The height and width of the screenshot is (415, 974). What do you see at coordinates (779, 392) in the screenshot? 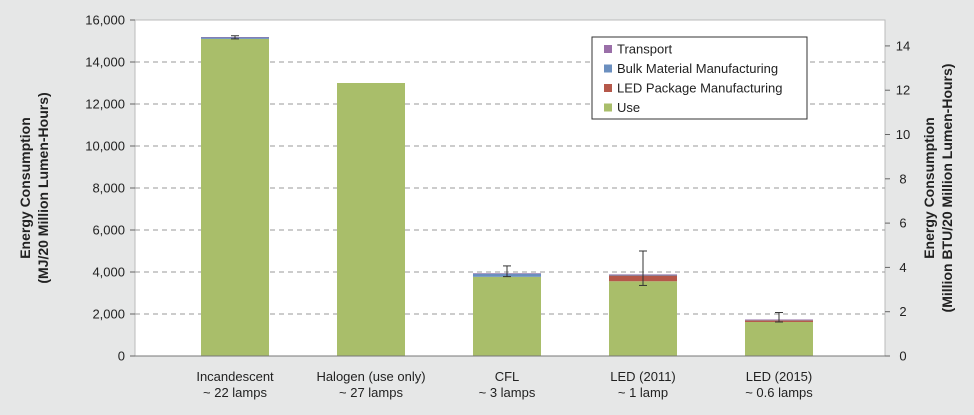
I see `x-tick-label: ~ 0.6 lamps` at bounding box center [779, 392].